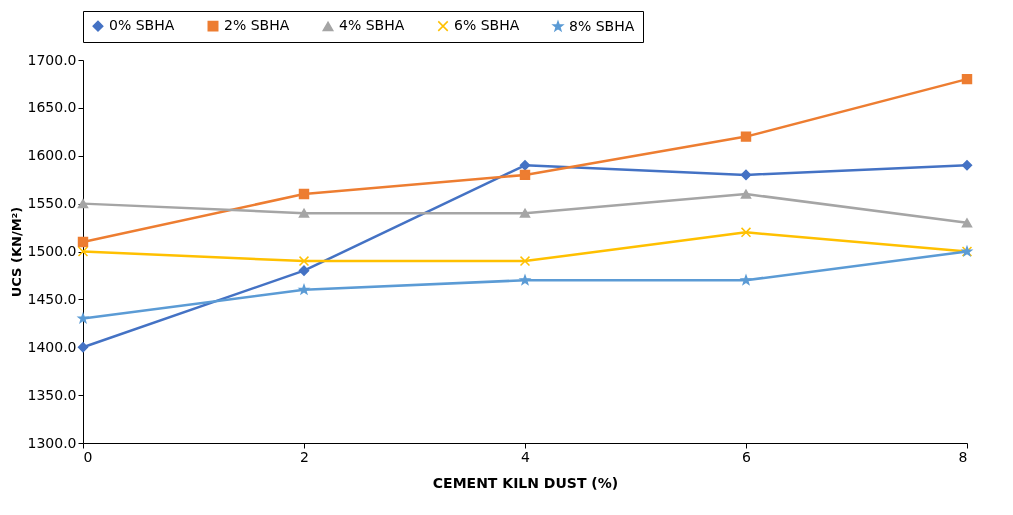 Image resolution: width=1013 pixels, height=515 pixels. I want to click on y-tick-label: 1450.0, so click(52, 298).